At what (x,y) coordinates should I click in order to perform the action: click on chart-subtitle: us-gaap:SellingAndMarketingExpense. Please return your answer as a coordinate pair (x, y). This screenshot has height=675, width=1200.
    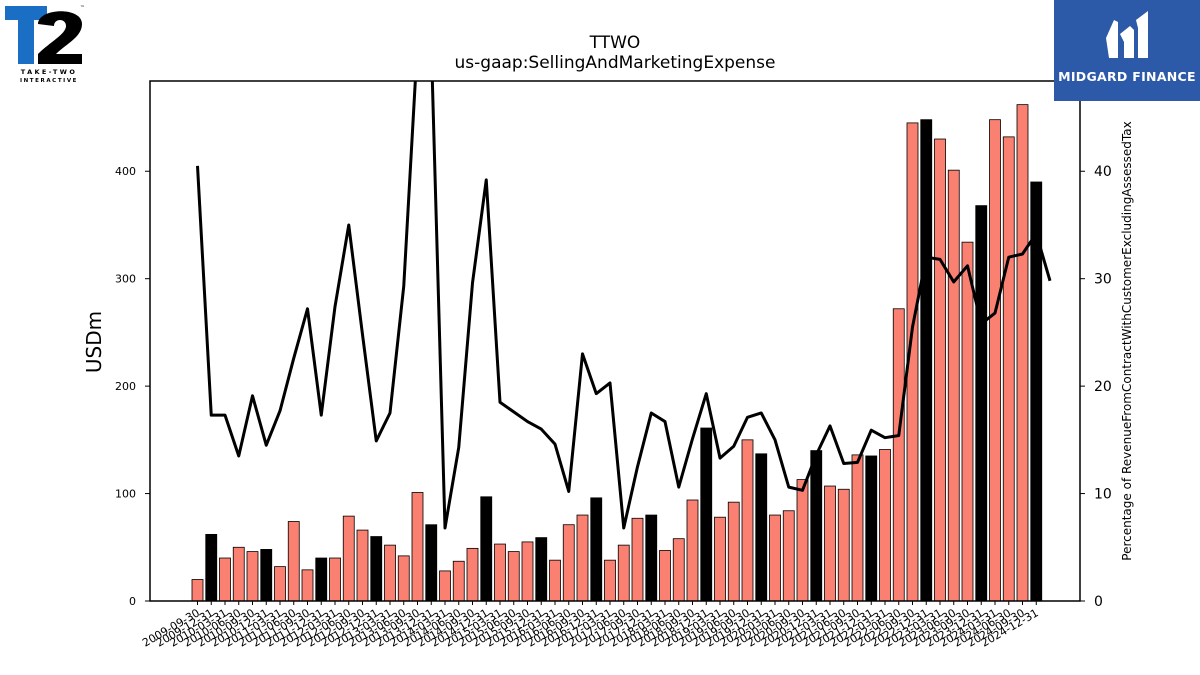
    Looking at the image, I should click on (615, 63).